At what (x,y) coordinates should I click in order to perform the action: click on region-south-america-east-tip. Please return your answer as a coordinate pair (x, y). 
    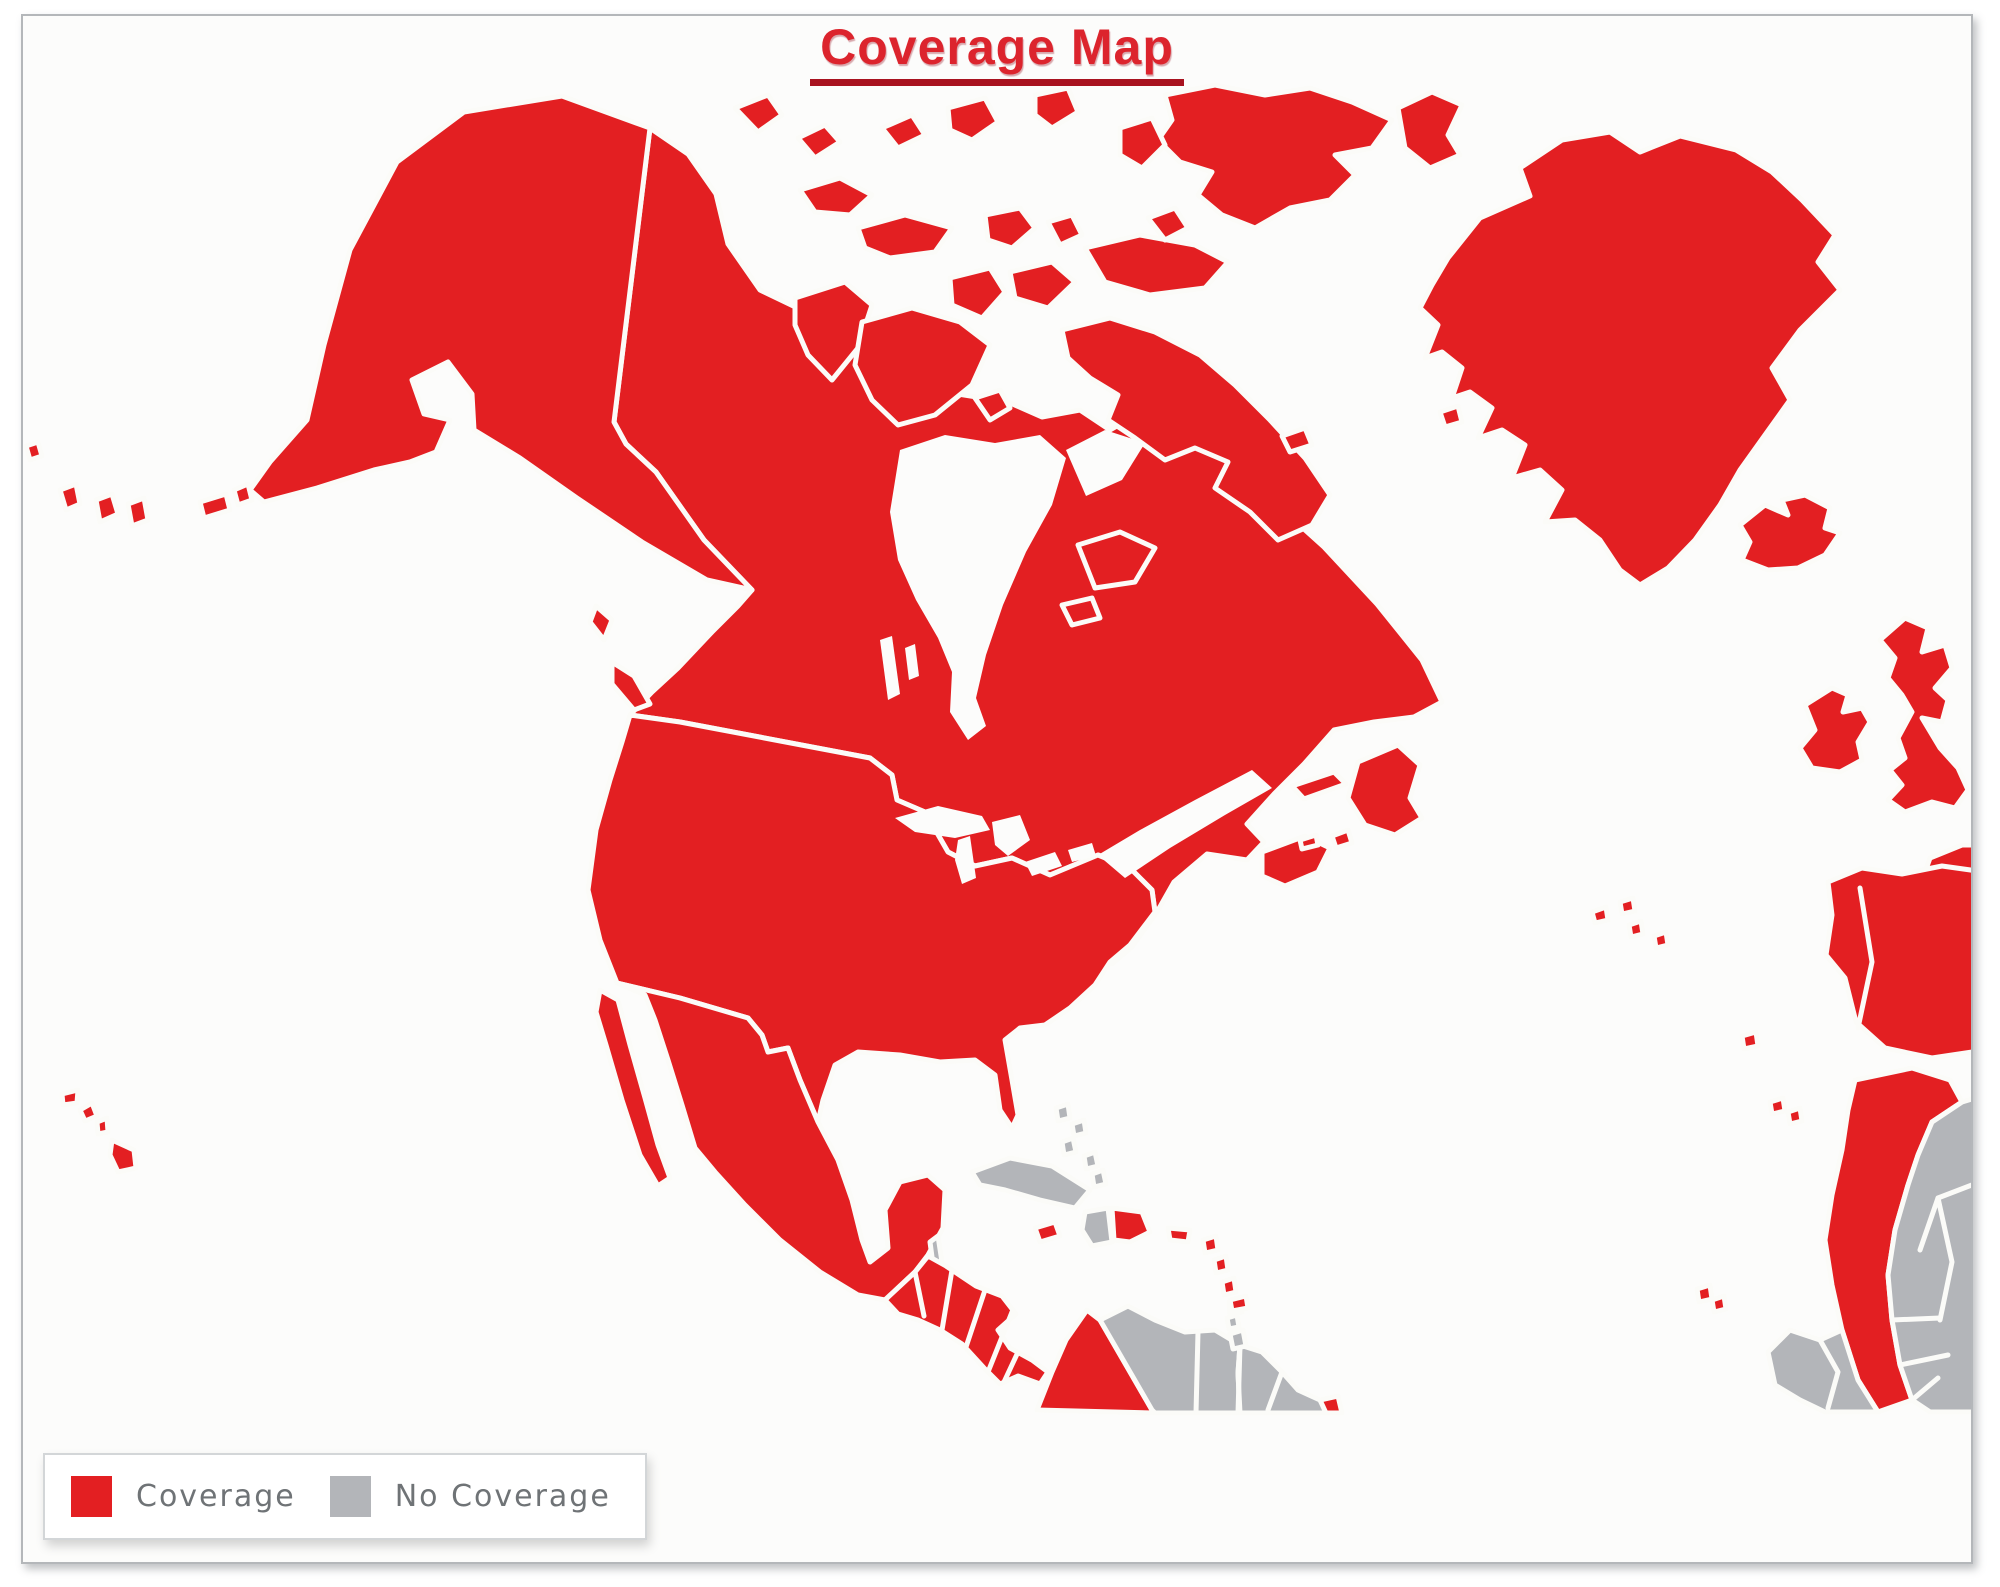
    Looking at the image, I should click on (1331, 1404).